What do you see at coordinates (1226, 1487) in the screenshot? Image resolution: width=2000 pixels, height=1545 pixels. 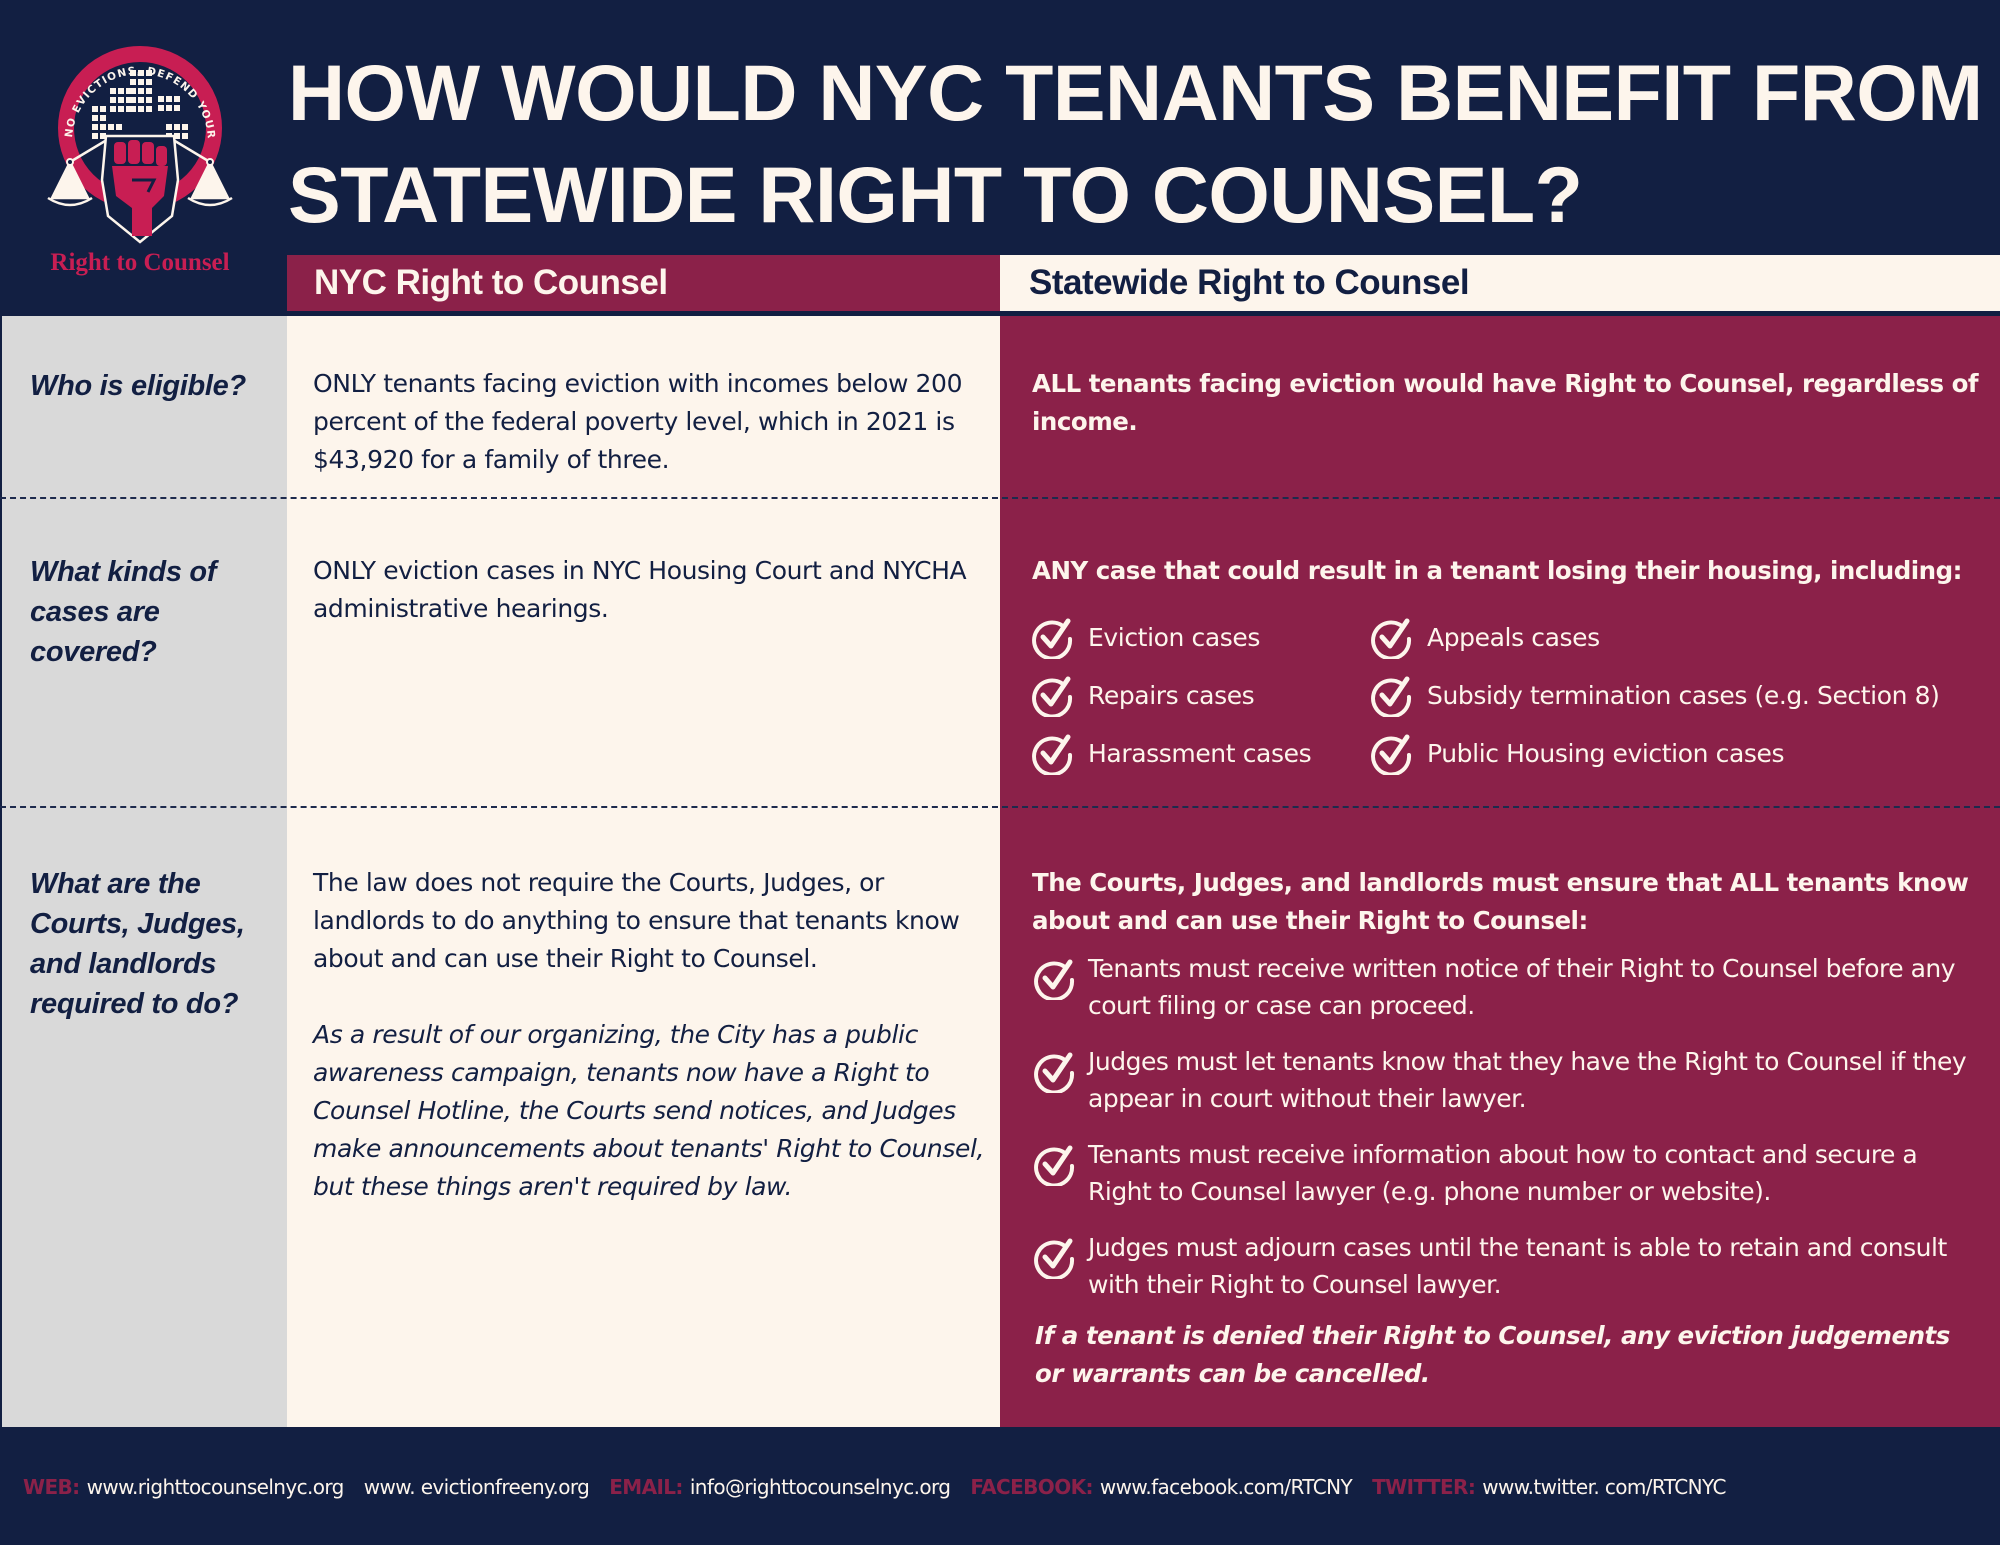 I see `facebook-link: www.facebook.com/RTCNY` at bounding box center [1226, 1487].